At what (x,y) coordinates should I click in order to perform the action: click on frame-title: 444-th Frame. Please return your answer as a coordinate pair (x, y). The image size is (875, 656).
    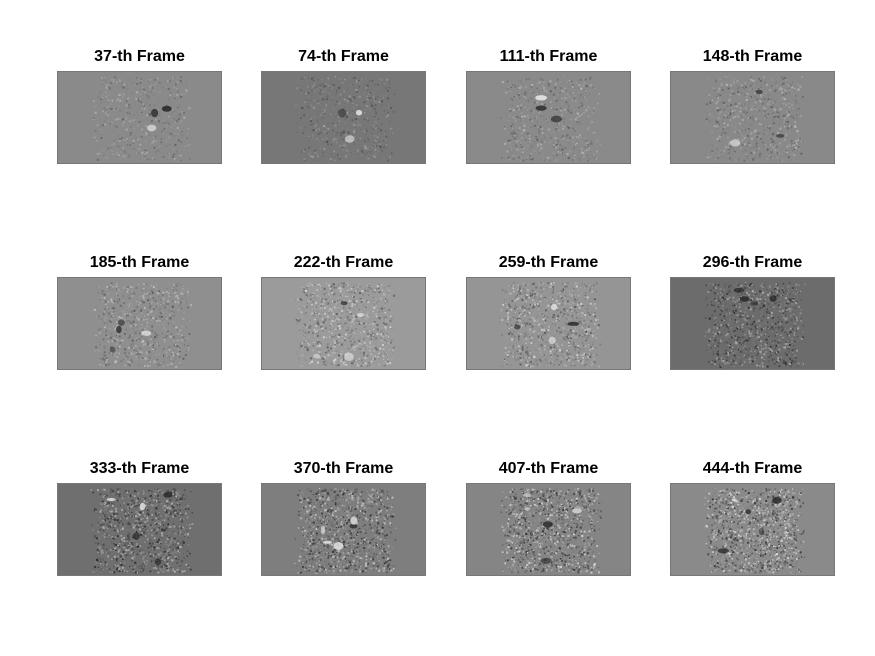
    Looking at the image, I should click on (752, 468).